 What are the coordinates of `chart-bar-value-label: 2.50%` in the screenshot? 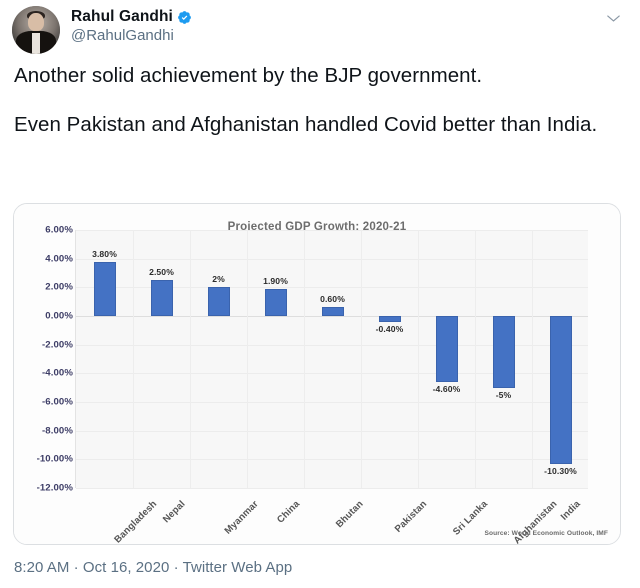 It's located at (161, 272).